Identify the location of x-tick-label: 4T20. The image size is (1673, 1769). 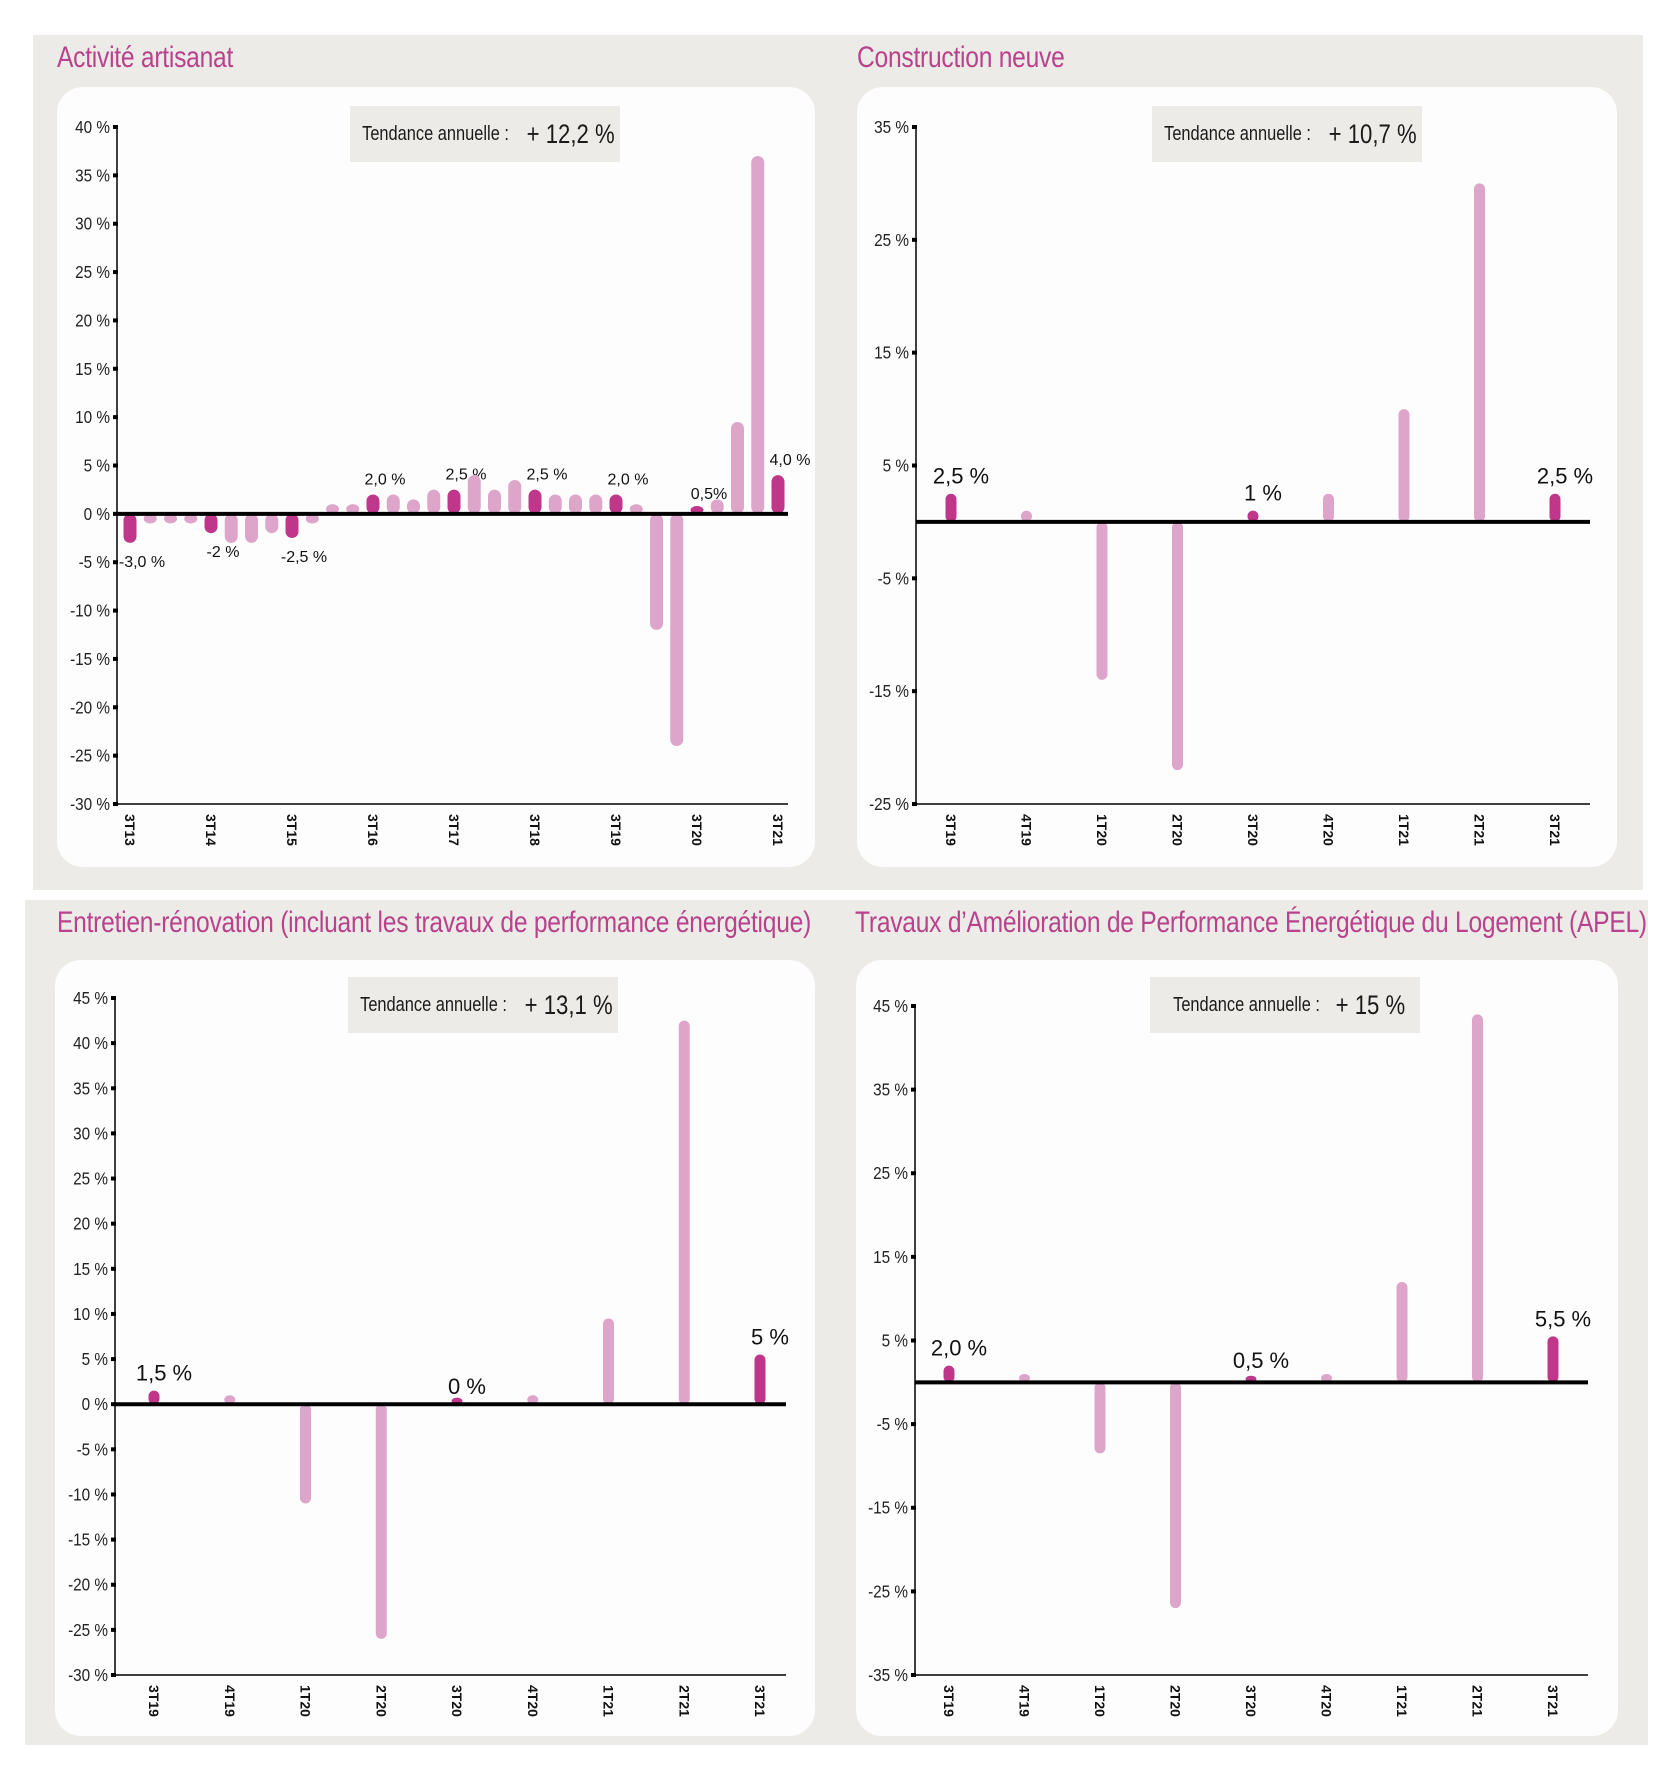
(1329, 830).